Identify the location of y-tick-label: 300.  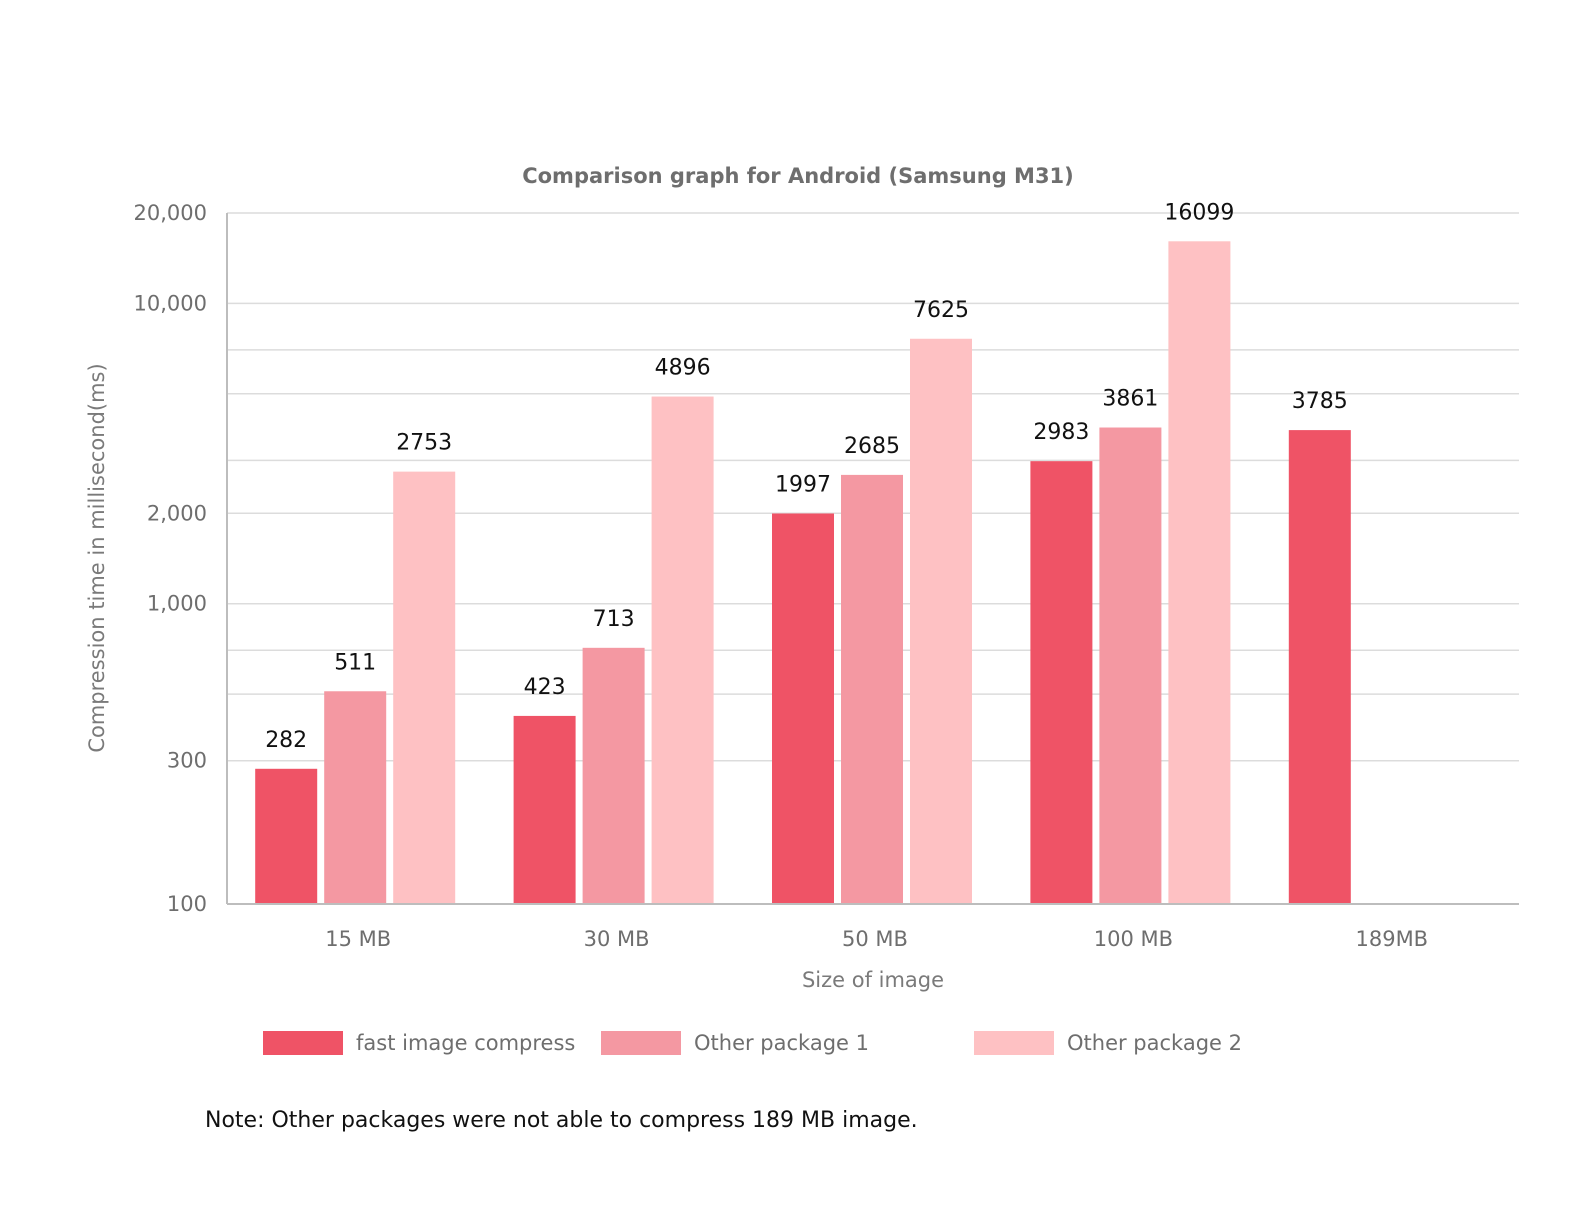
(187, 761).